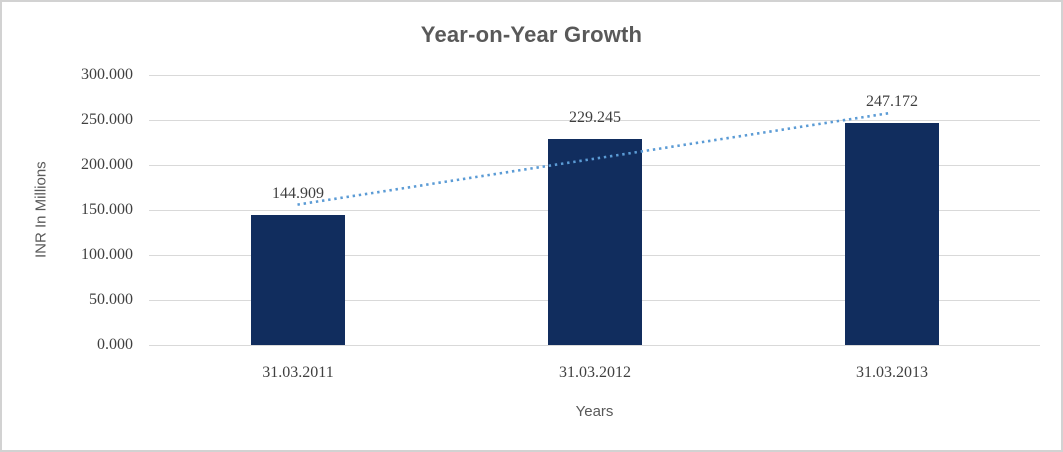 This screenshot has height=452, width=1063. I want to click on y-tick-label: 300.000, so click(107, 74).